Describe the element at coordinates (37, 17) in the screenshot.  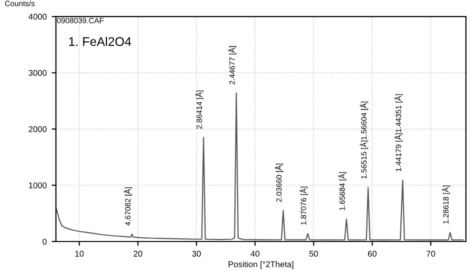
I see `y-tick-label: 4000` at that location.